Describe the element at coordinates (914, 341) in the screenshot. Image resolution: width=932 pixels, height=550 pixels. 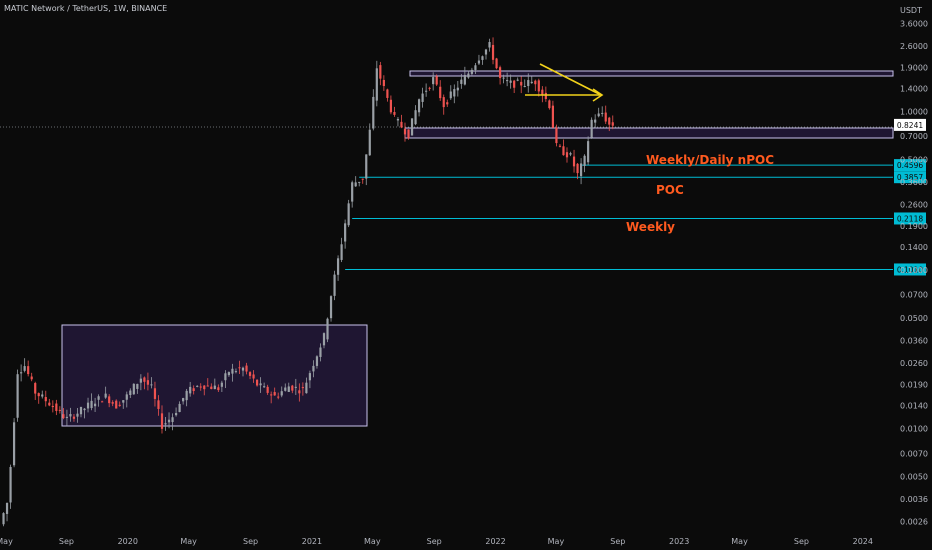
I see `y-tick-label: 0.0360` at that location.